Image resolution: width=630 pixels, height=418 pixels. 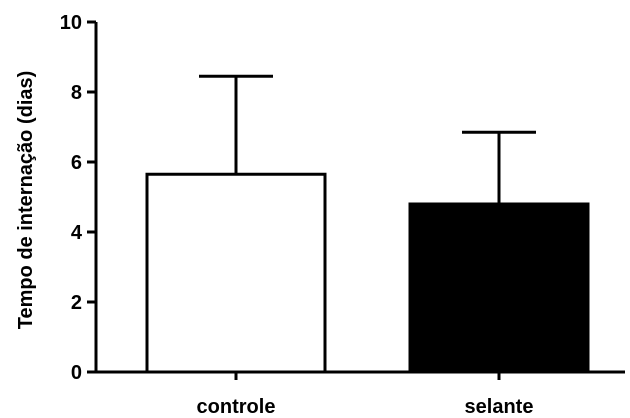 I want to click on bar-controle, so click(x=236, y=273).